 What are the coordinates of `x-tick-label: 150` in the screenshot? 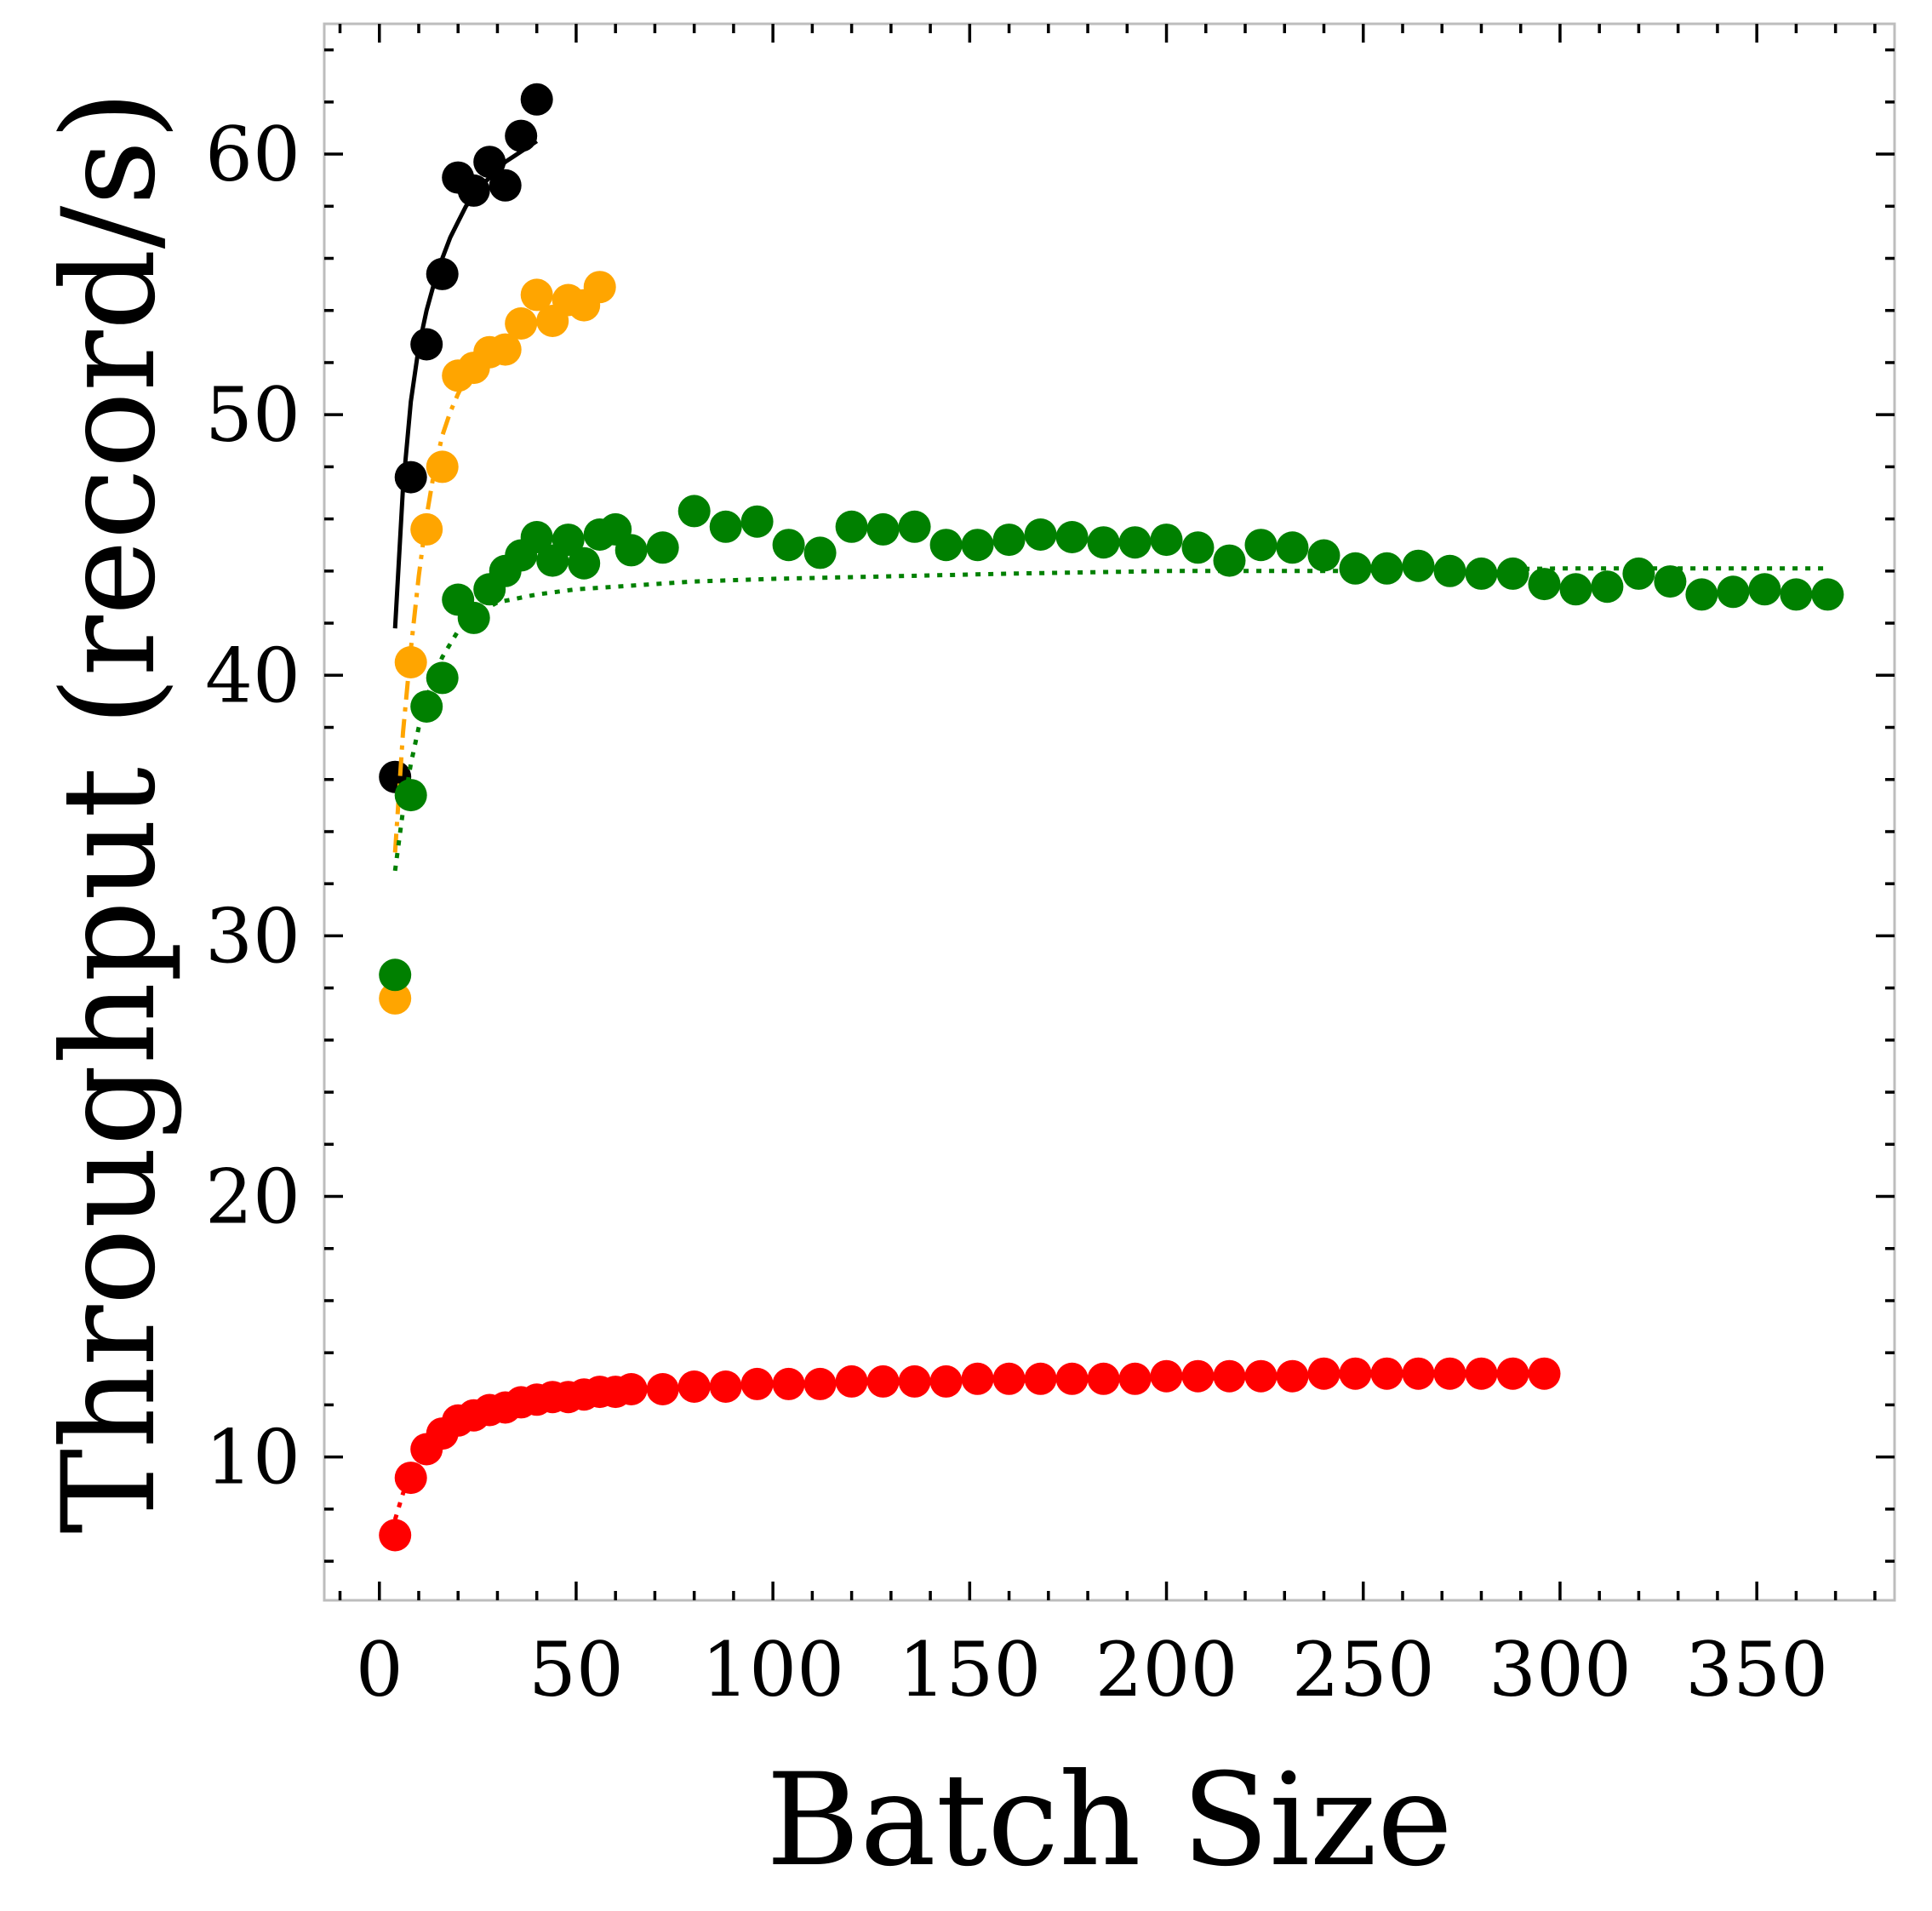 It's located at (970, 1670).